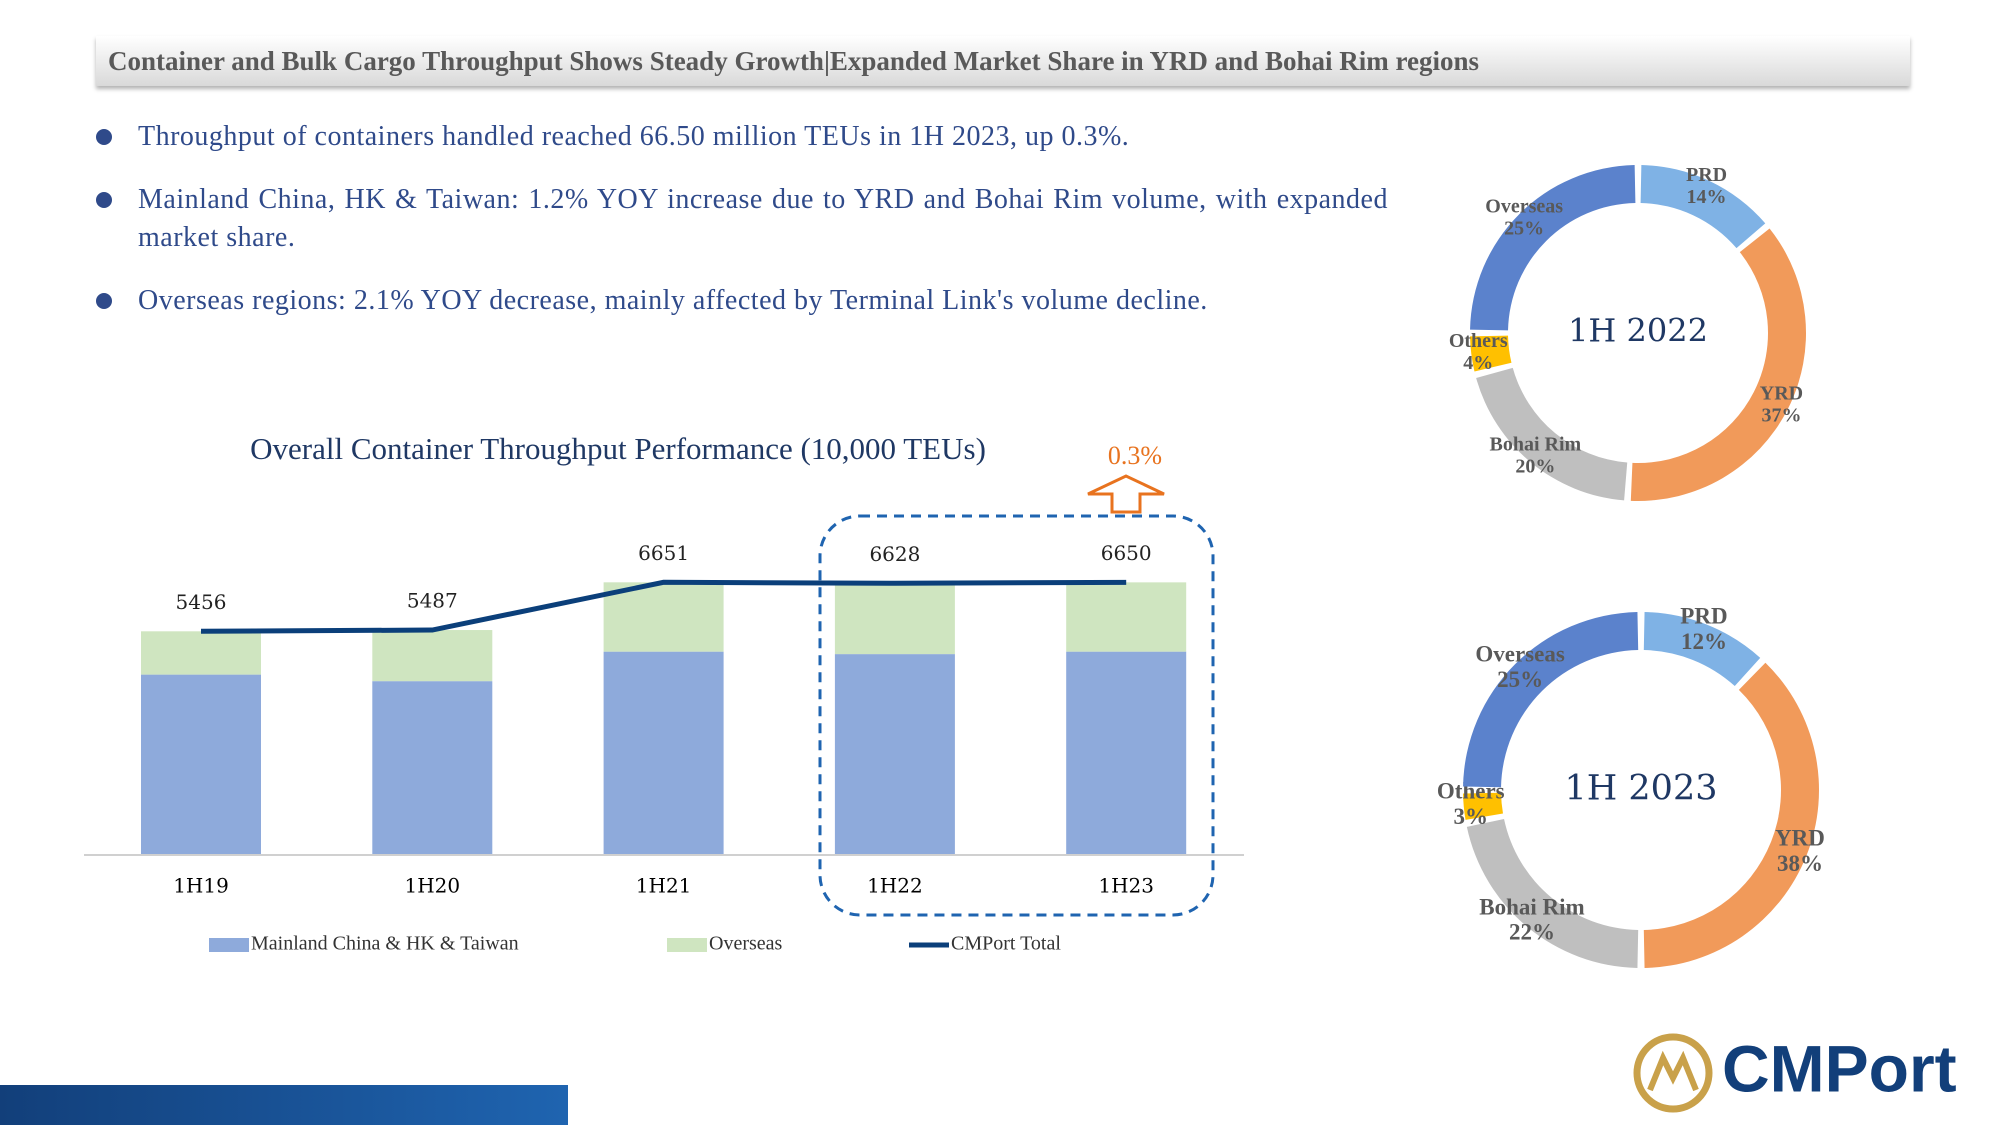 The height and width of the screenshot is (1125, 2000). I want to click on slice-value: 12%, so click(1704, 641).